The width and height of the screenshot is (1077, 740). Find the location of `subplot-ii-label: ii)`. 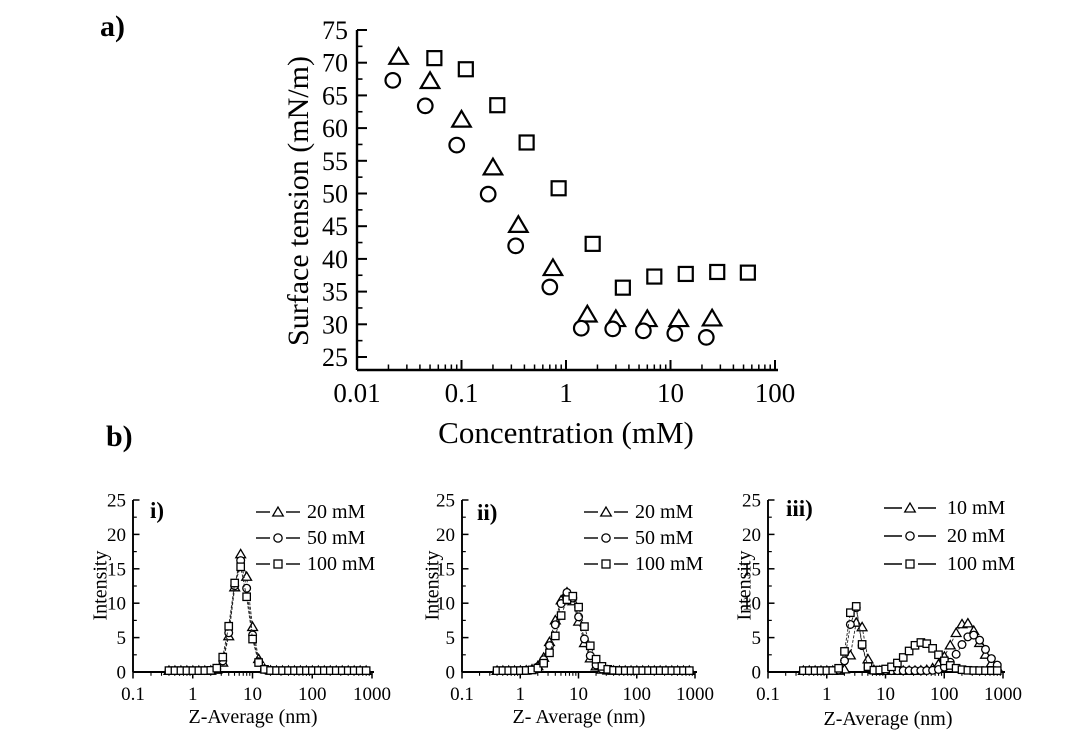

subplot-ii-label: ii) is located at coordinates (487, 512).